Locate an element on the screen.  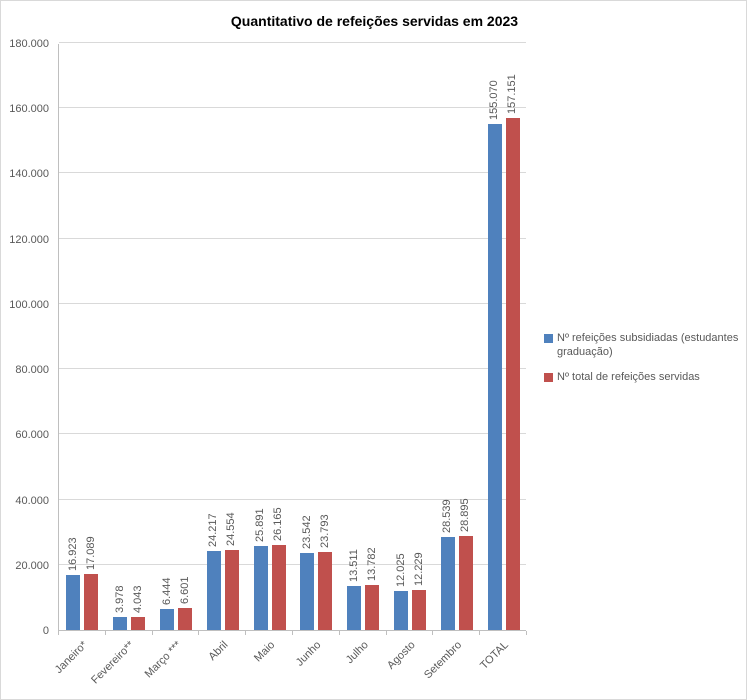
bar-value-label: 157.151 is located at coordinates (512, 93).